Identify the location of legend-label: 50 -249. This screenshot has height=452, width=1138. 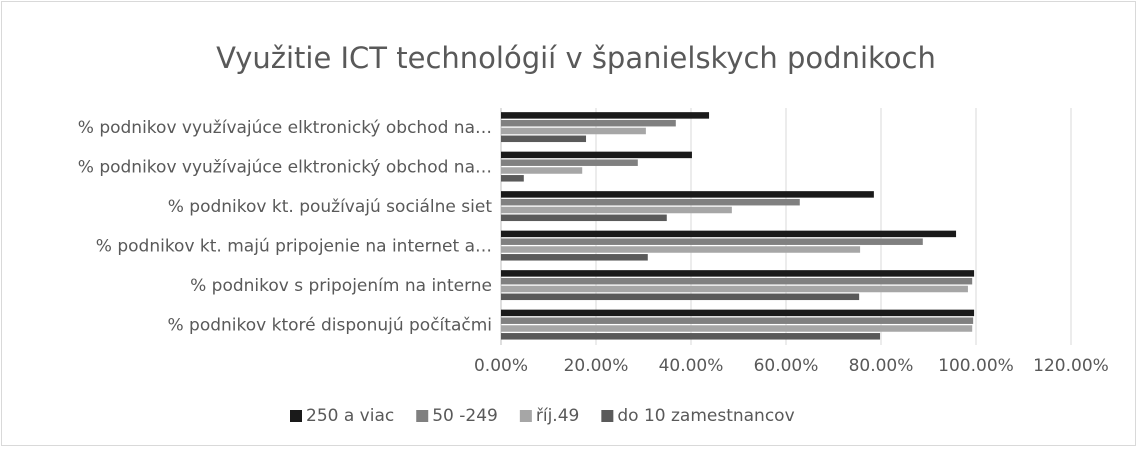
(465, 416).